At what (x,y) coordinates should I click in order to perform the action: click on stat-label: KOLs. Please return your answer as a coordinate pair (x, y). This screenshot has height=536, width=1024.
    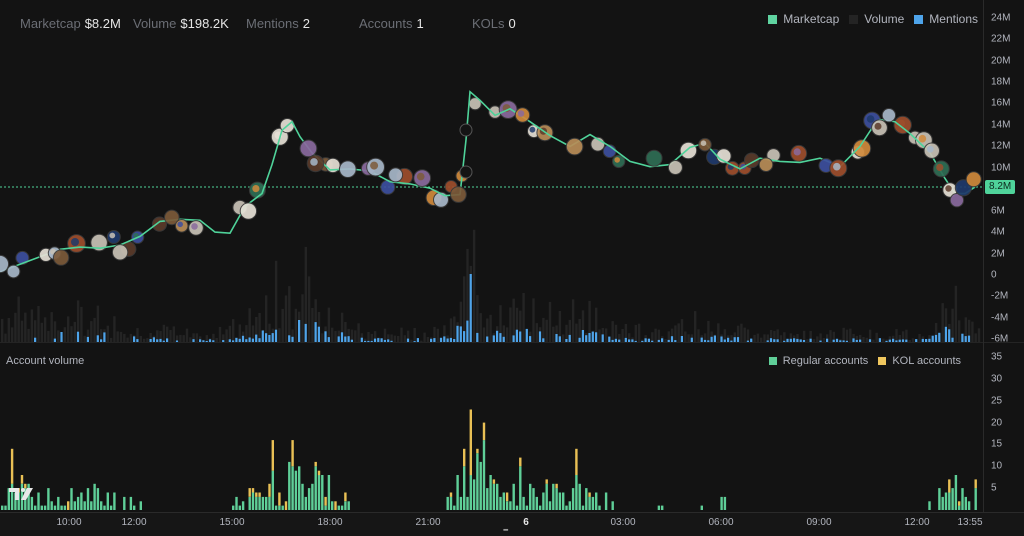
    Looking at the image, I should click on (488, 23).